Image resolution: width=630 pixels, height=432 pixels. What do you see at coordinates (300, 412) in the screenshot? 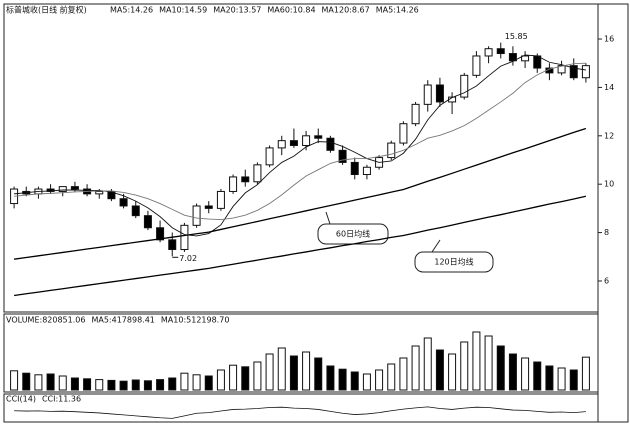
I see `cci-line` at bounding box center [300, 412].